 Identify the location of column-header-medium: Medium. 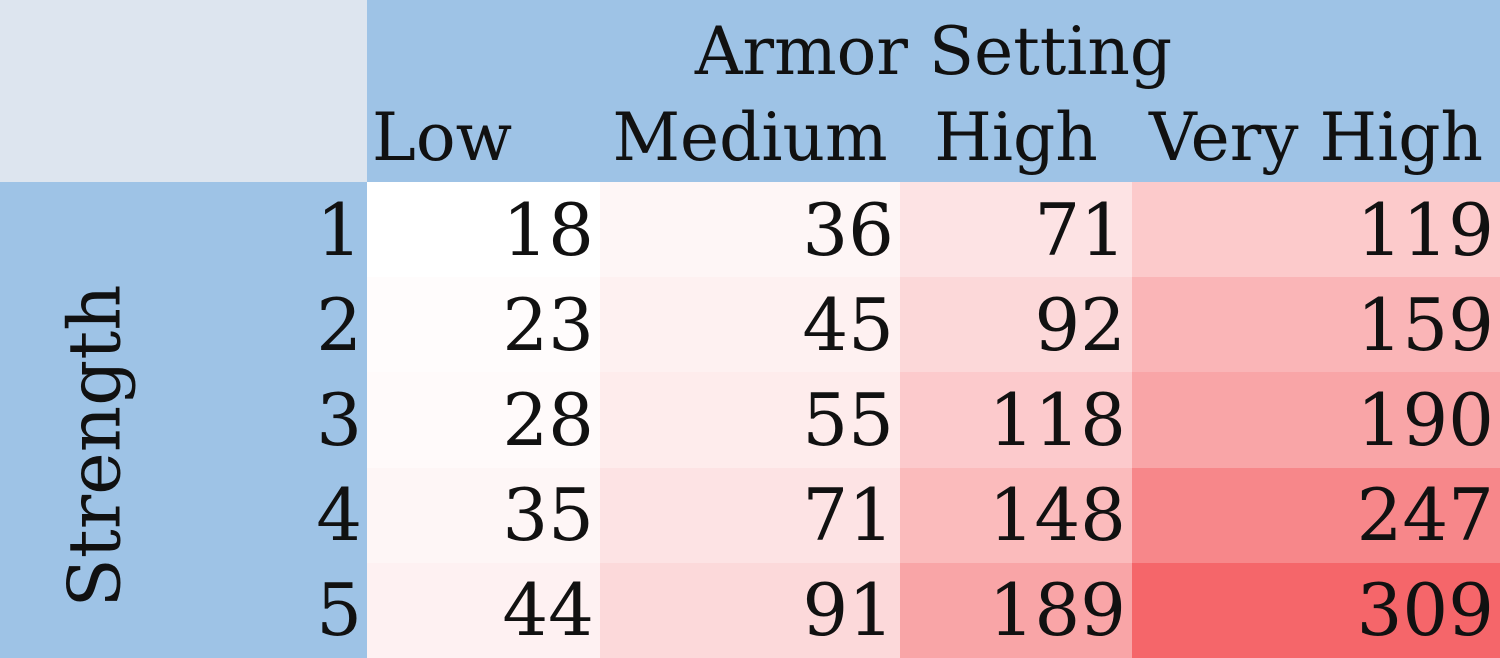
(750, 137).